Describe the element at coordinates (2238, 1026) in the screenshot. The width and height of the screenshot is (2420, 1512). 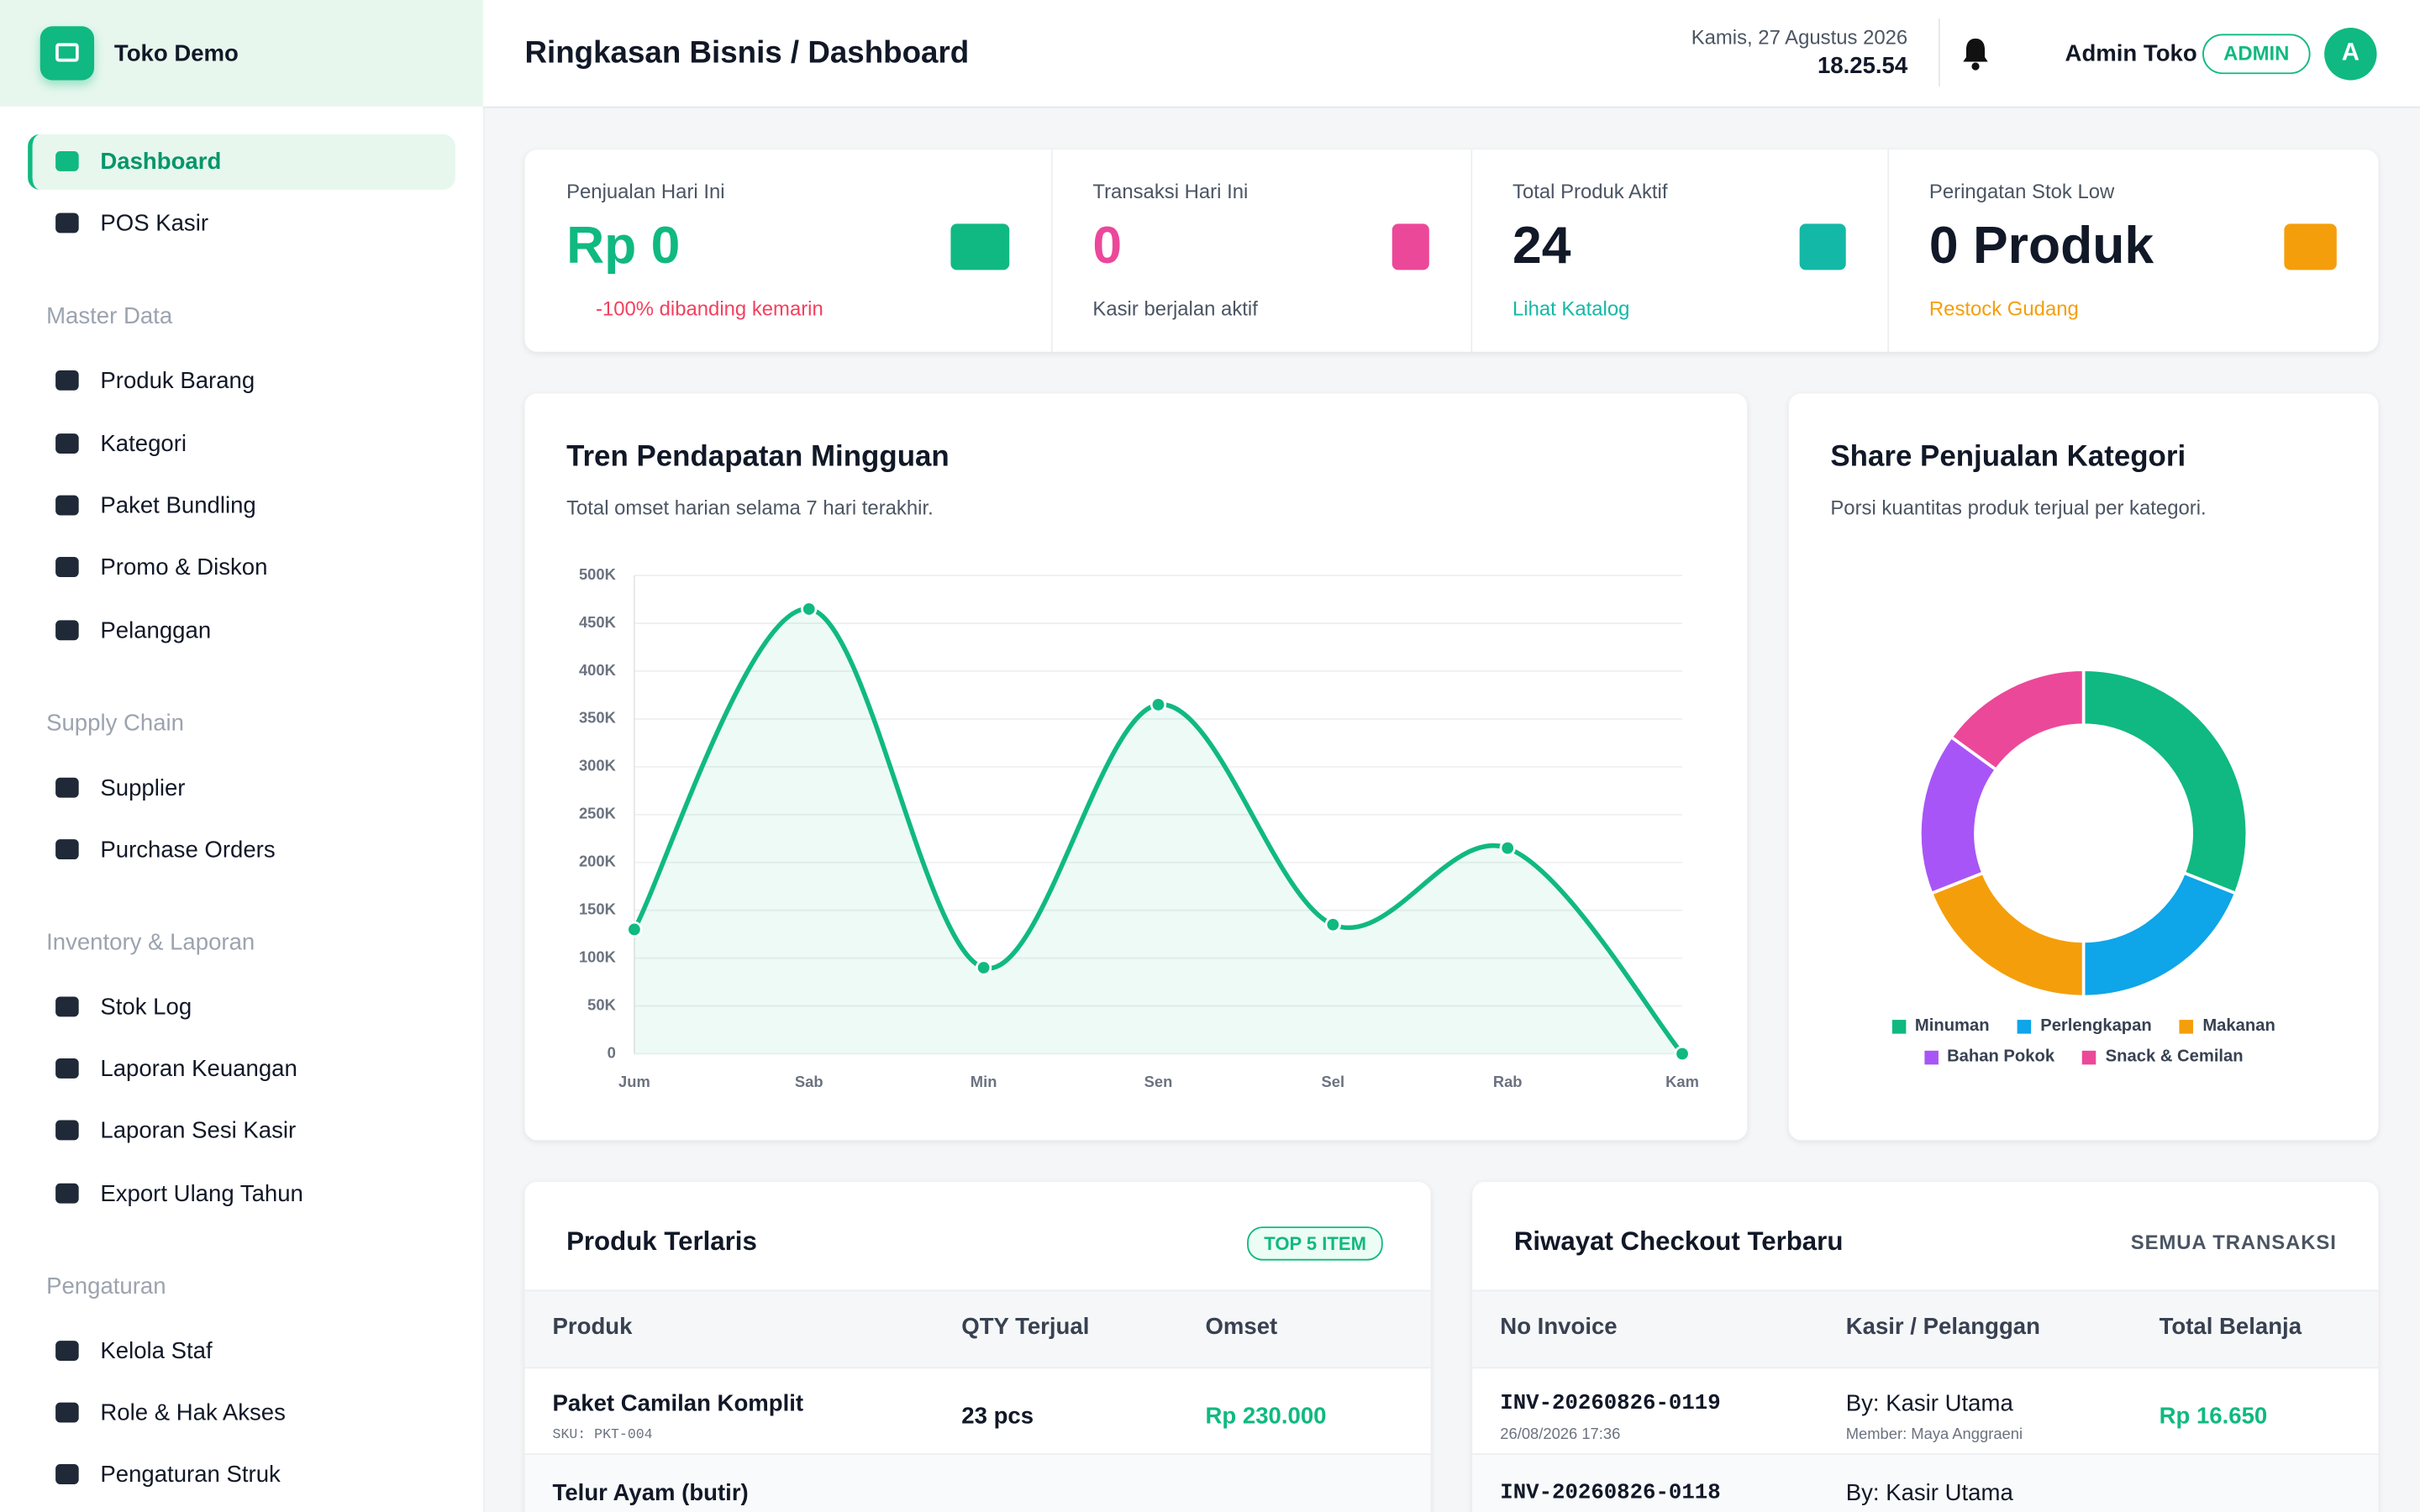
I see `legend-label: Makanan` at that location.